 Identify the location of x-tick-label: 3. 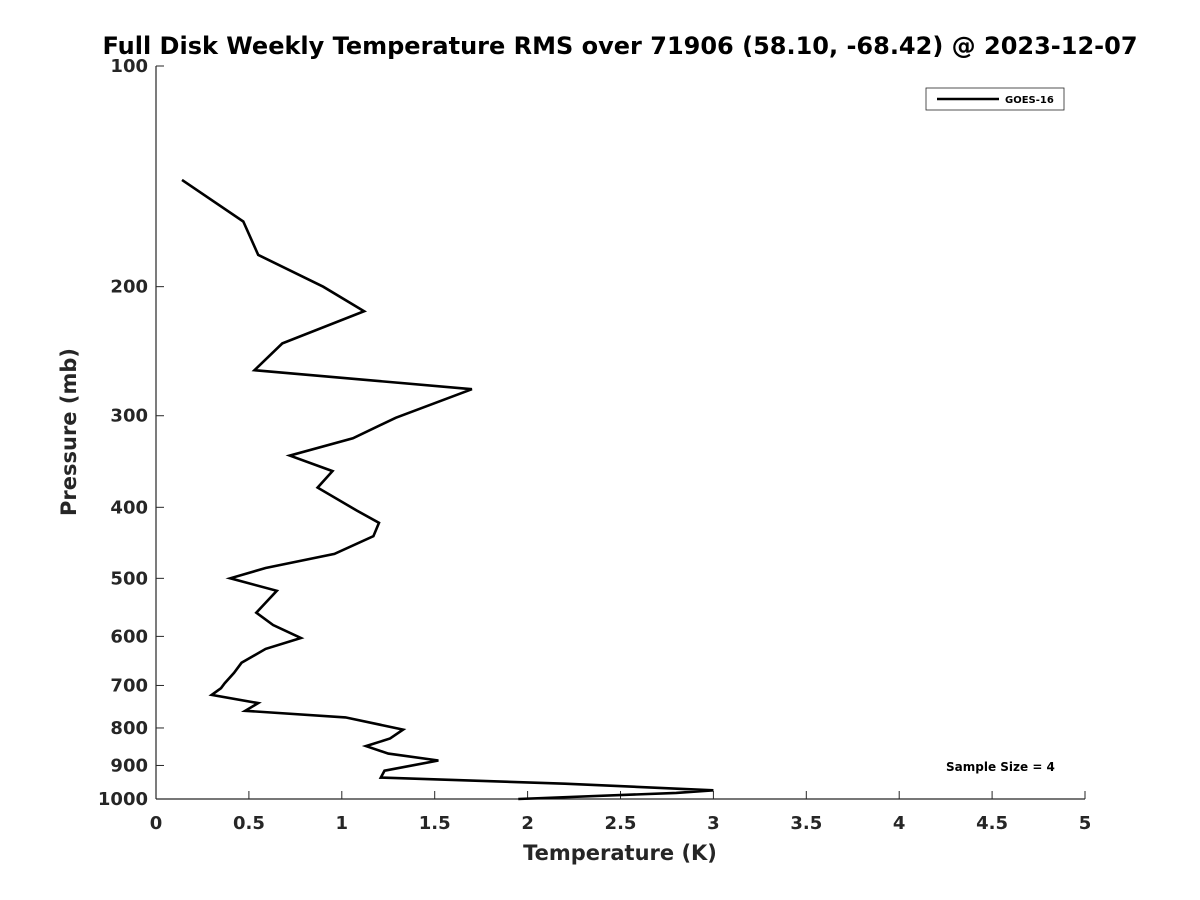
(713, 823).